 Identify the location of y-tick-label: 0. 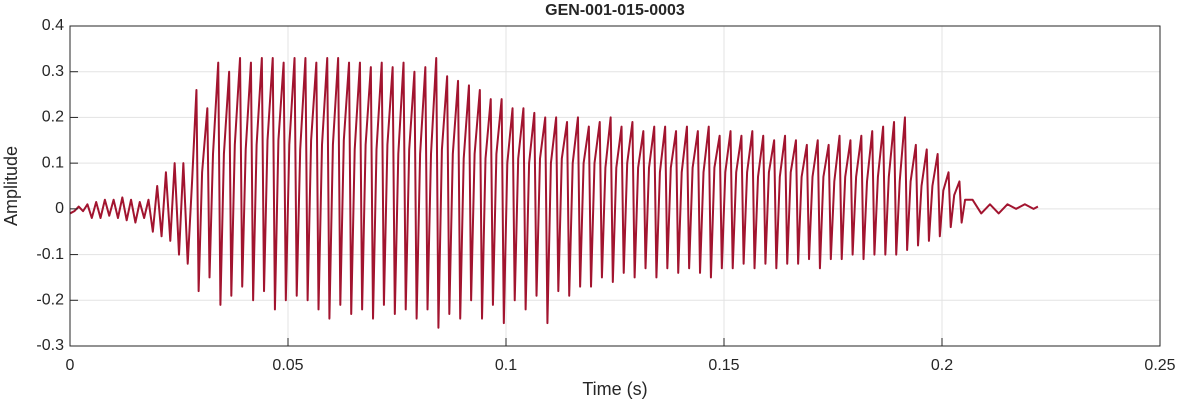
(59, 208).